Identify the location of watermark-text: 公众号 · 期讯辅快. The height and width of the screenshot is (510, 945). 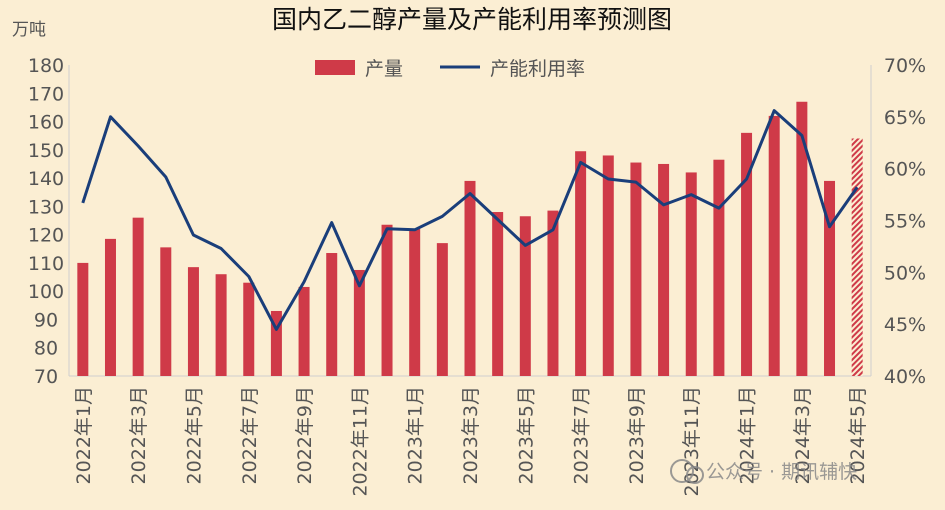
(781, 472).